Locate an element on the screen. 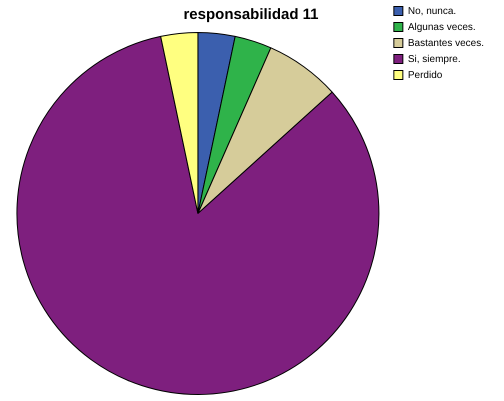  legend-label: Algunas veces. is located at coordinates (442, 27).